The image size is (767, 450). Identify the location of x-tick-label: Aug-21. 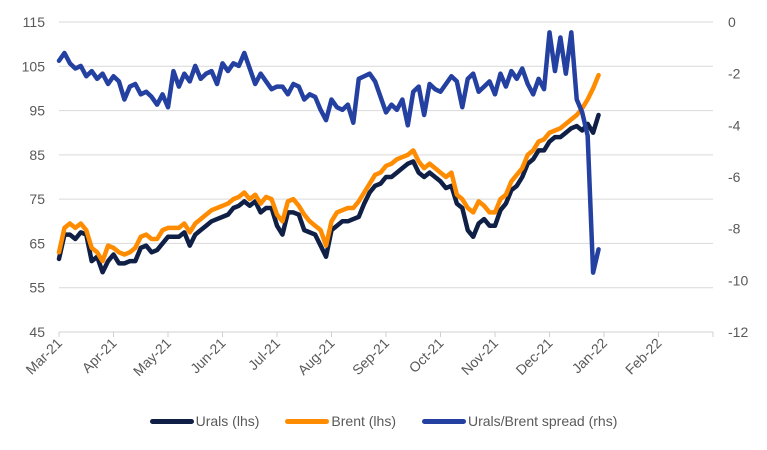
(315, 356).